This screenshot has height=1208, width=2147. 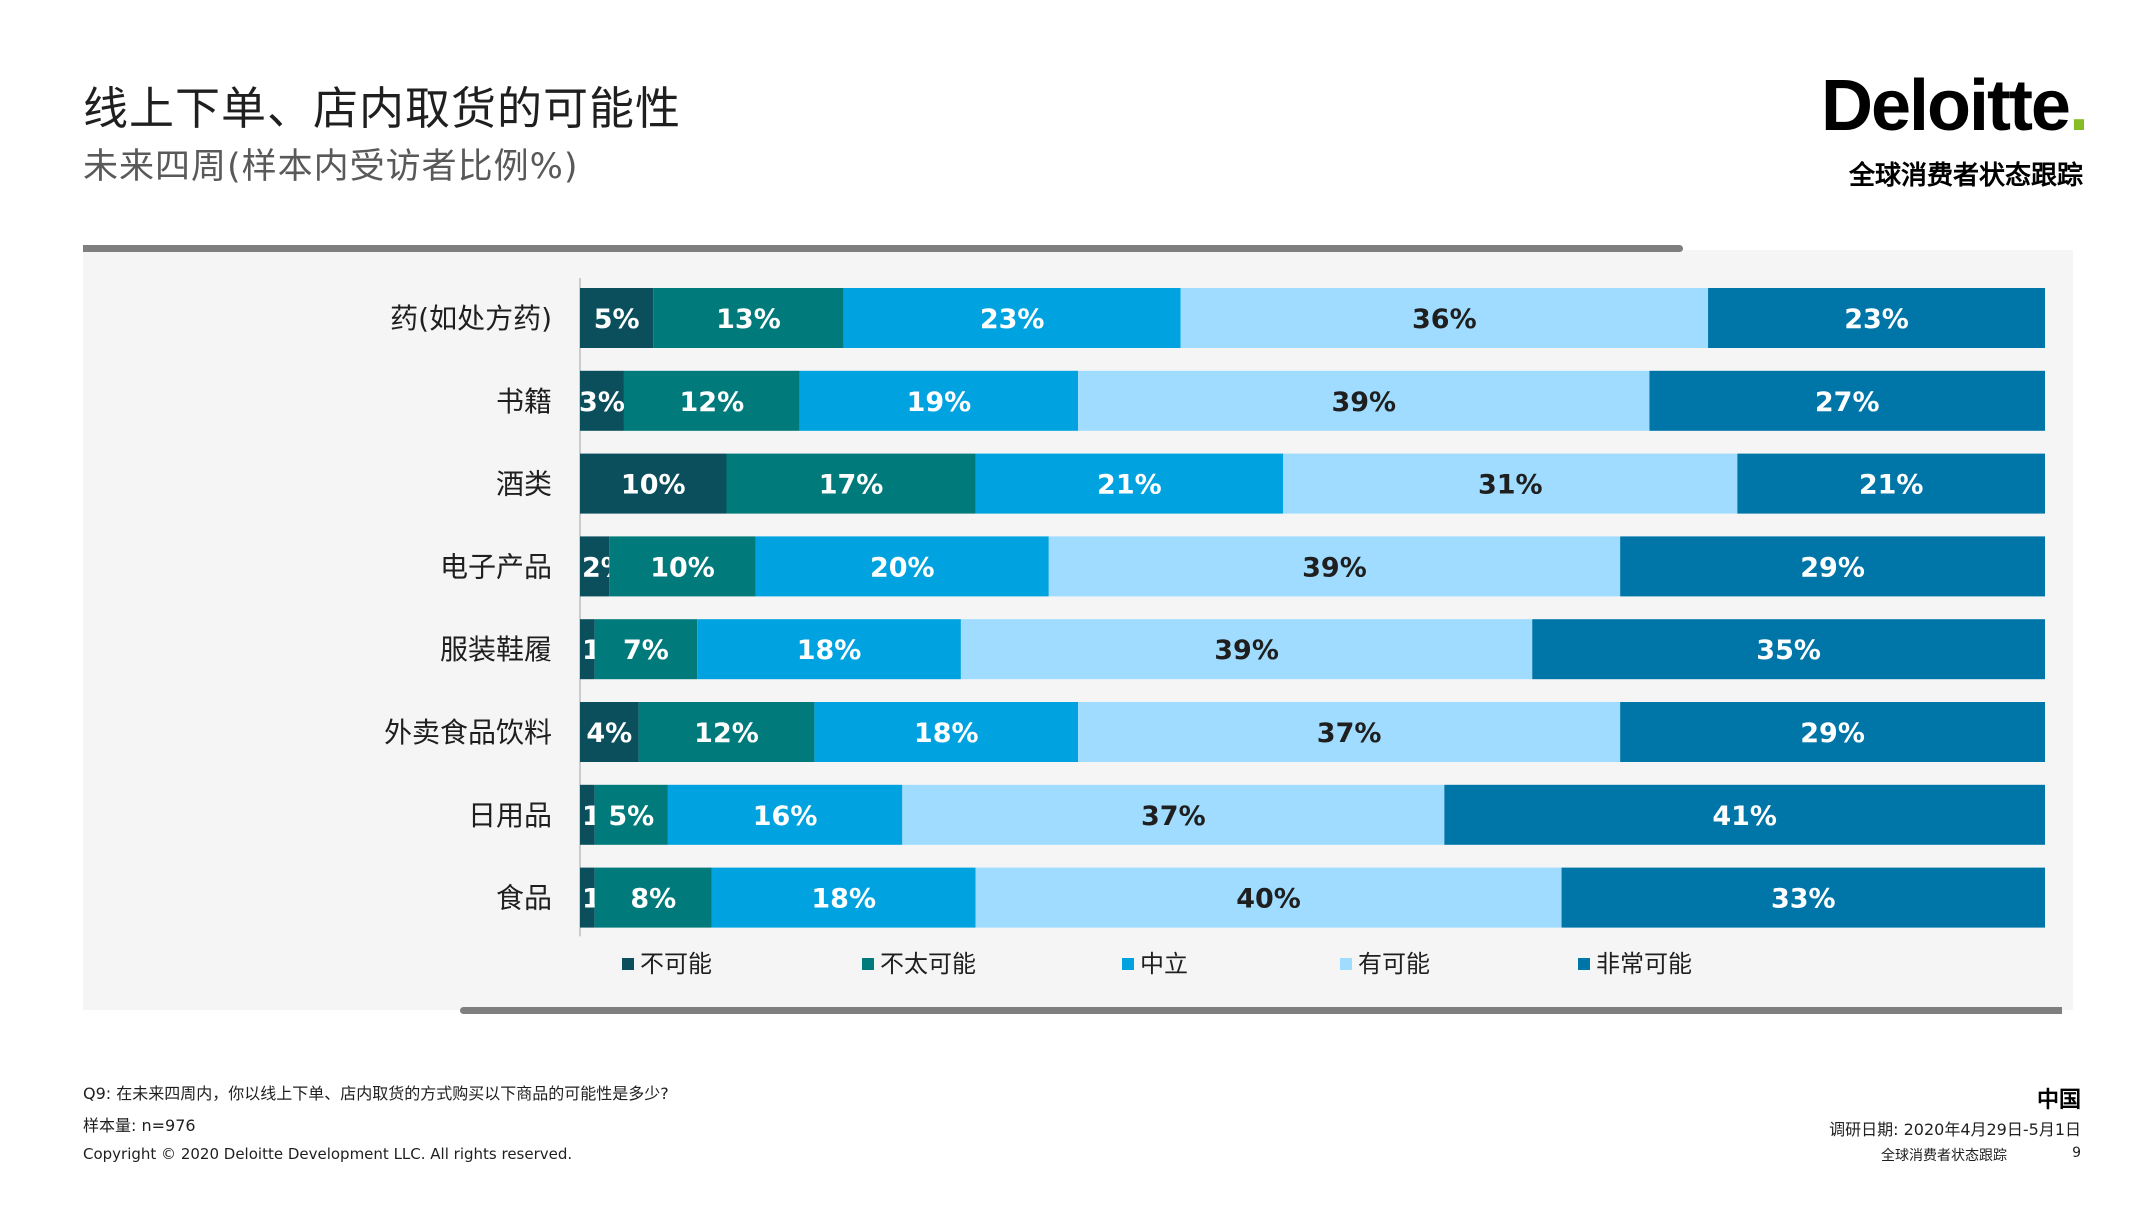 I want to click on panel-top-rule, so click(x=883, y=248).